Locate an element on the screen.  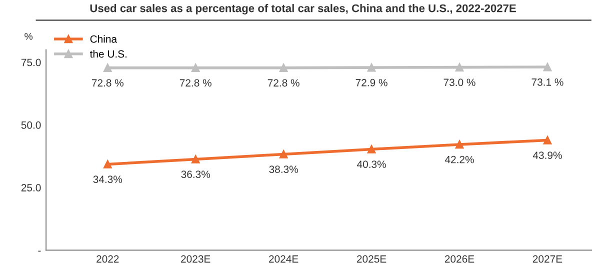
data-label: 42.2% is located at coordinates (459, 160).